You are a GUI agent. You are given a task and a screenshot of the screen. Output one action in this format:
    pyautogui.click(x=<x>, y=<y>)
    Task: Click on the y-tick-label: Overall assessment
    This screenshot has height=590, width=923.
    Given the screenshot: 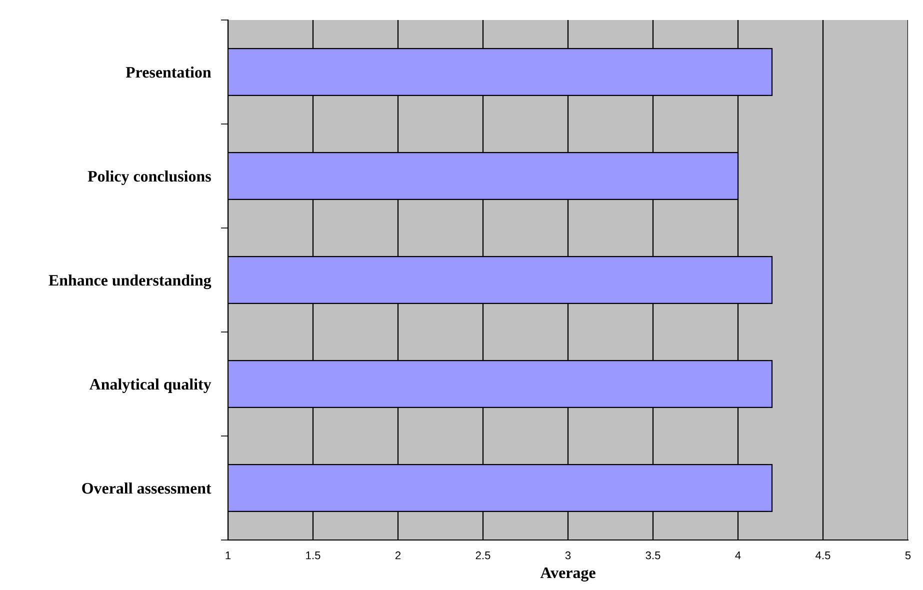 What is the action you would take?
    pyautogui.click(x=147, y=488)
    